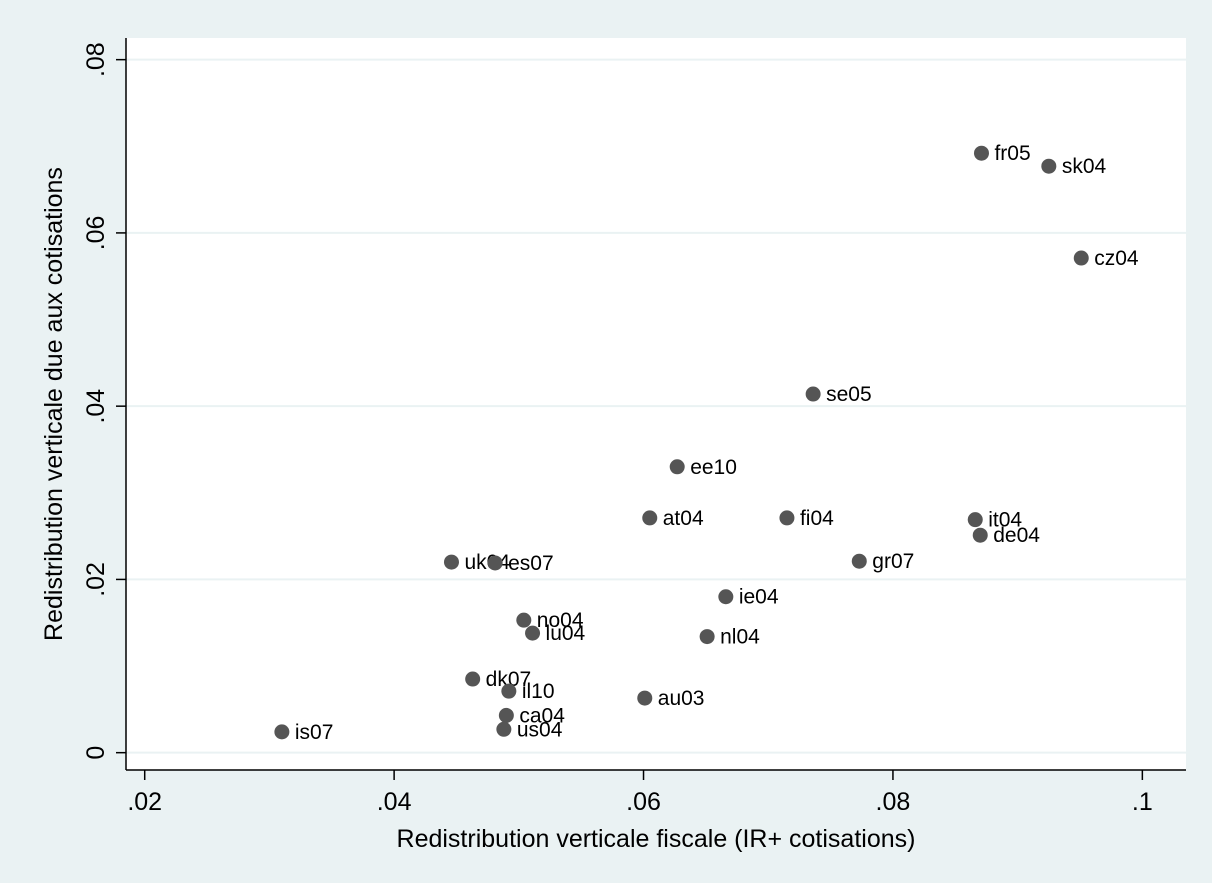  What do you see at coordinates (96, 406) in the screenshot?
I see `y-tick-label: .04` at bounding box center [96, 406].